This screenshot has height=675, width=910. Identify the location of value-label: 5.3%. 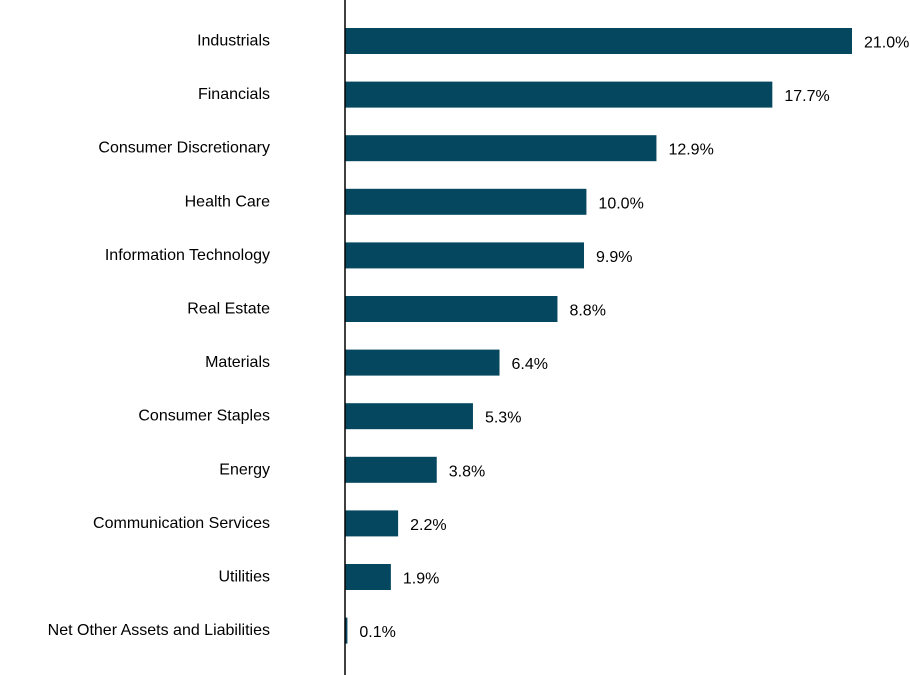
(503, 418).